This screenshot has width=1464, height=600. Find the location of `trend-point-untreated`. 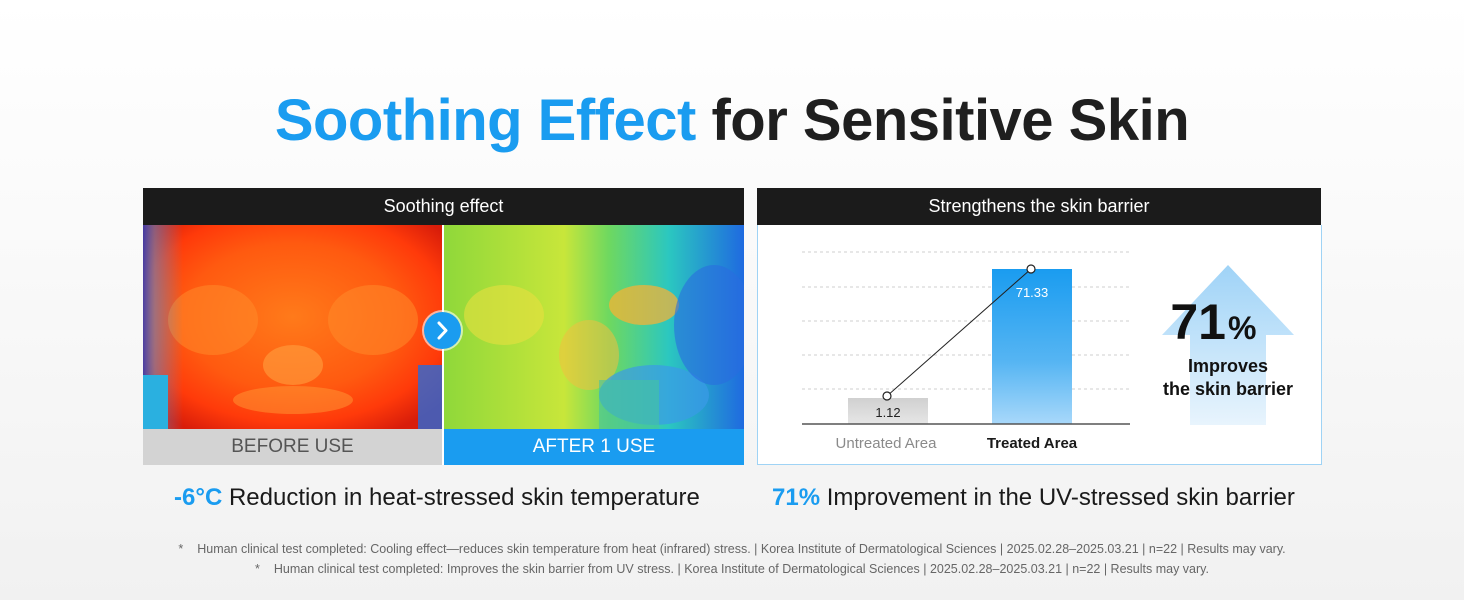

trend-point-untreated is located at coordinates (887, 396).